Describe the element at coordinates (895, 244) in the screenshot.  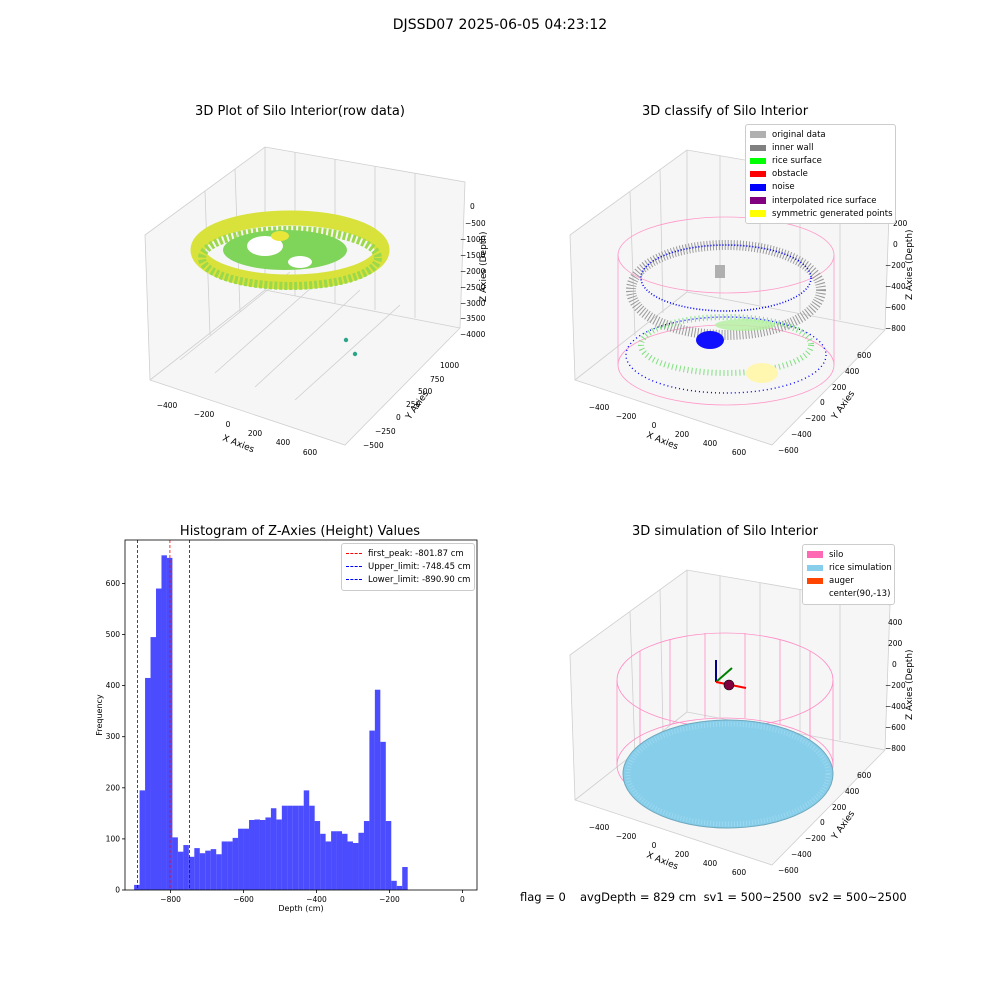
I see `classify-ztick: 0` at that location.